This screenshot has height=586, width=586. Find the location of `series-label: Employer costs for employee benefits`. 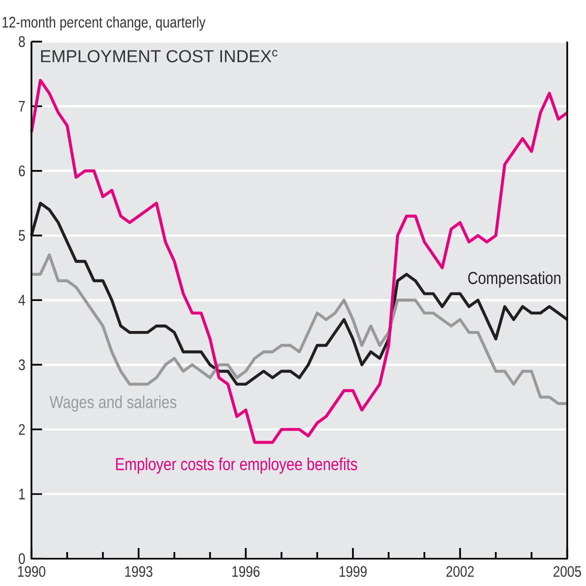

series-label: Employer costs for employee benefits is located at coordinates (237, 466).